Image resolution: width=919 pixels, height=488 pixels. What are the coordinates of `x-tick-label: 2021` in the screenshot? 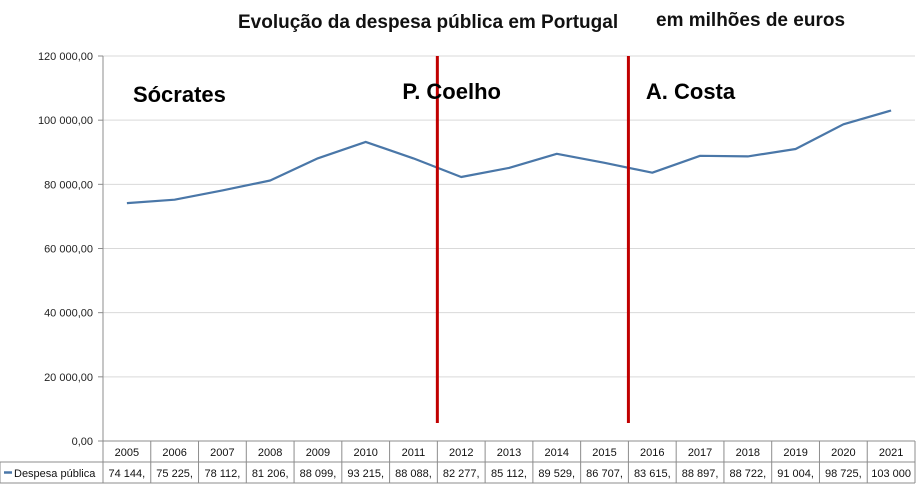 It's located at (891, 453).